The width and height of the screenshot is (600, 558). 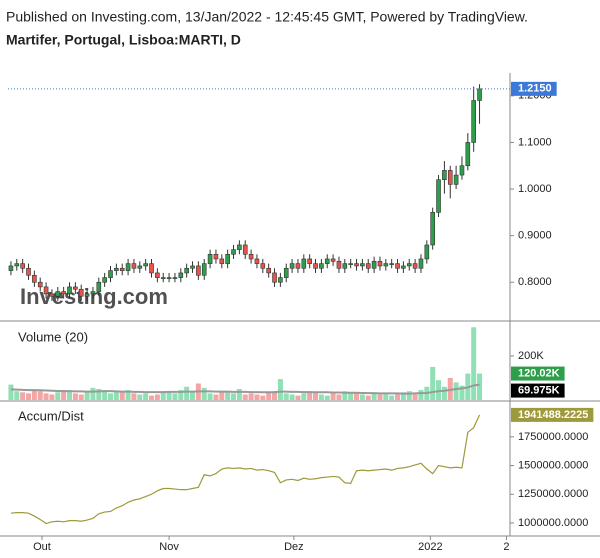 I want to click on x-tick-label: Dez, so click(x=294, y=547).